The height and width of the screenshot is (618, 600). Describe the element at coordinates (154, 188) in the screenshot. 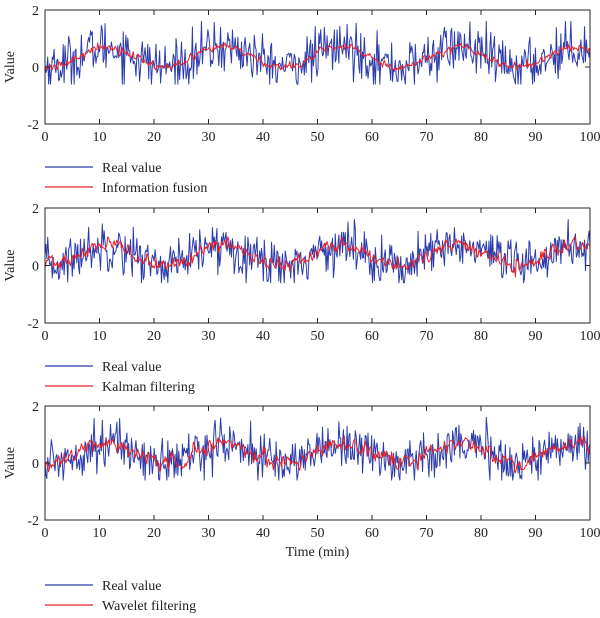

I see `legend-label: Information fusion` at that location.